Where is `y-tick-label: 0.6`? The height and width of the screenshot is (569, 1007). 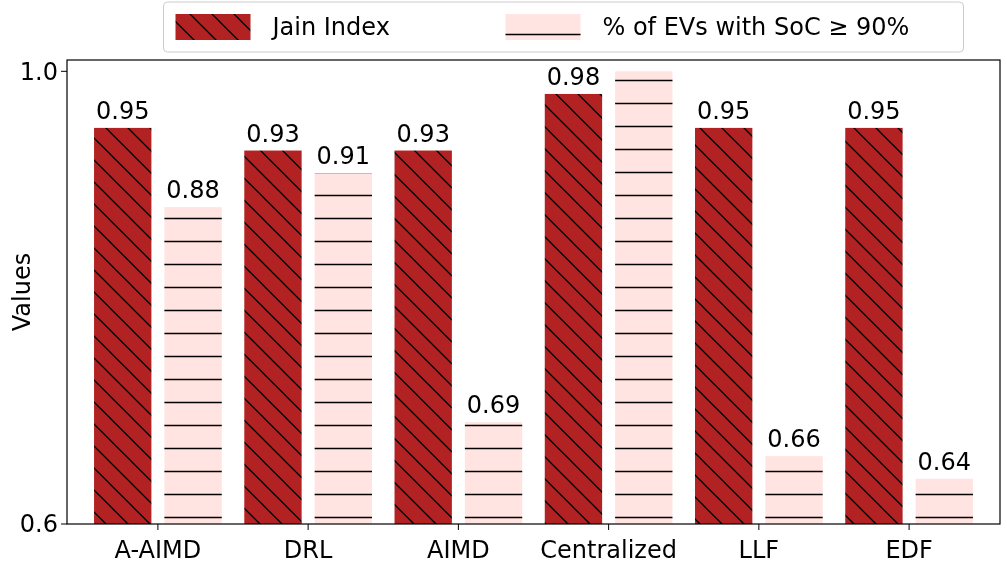 y-tick-label: 0.6 is located at coordinates (38, 524).